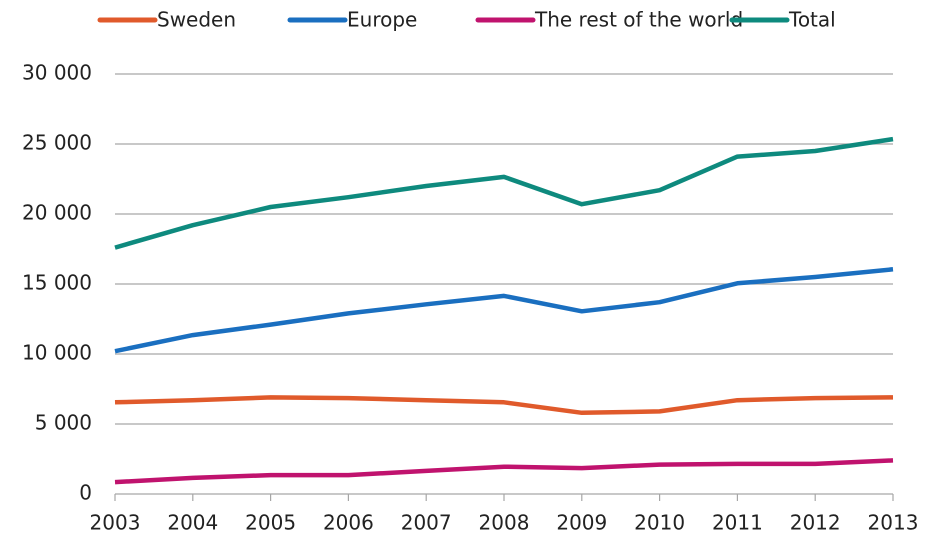  Describe the element at coordinates (812, 20) in the screenshot. I see `legend-label: Total` at that location.